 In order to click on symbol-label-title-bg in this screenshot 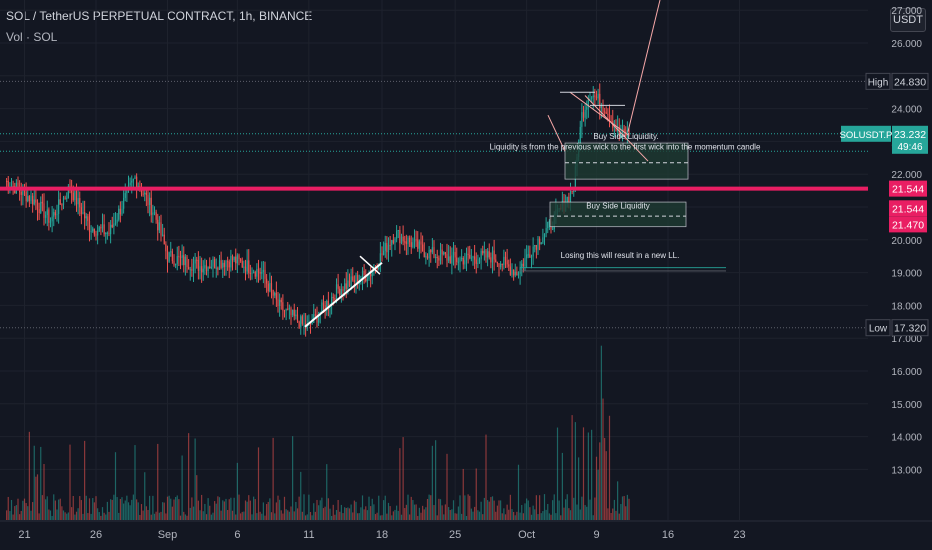, I will do `click(866, 133)`.